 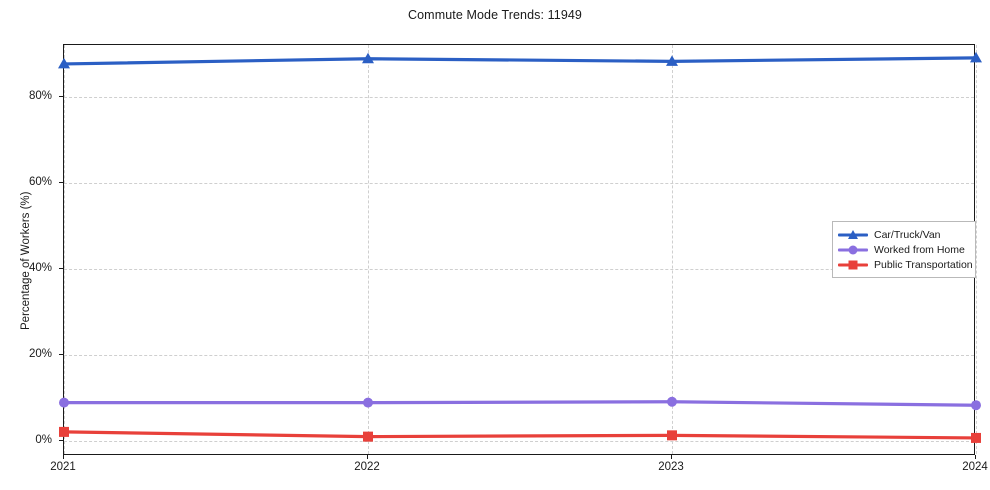 I want to click on y-axis-tick-label: 40%, so click(x=40, y=267).